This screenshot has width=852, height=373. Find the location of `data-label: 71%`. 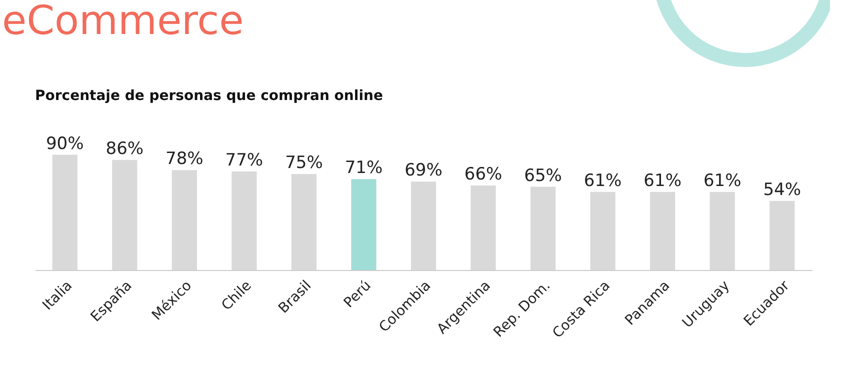

data-label: 71% is located at coordinates (363, 168).